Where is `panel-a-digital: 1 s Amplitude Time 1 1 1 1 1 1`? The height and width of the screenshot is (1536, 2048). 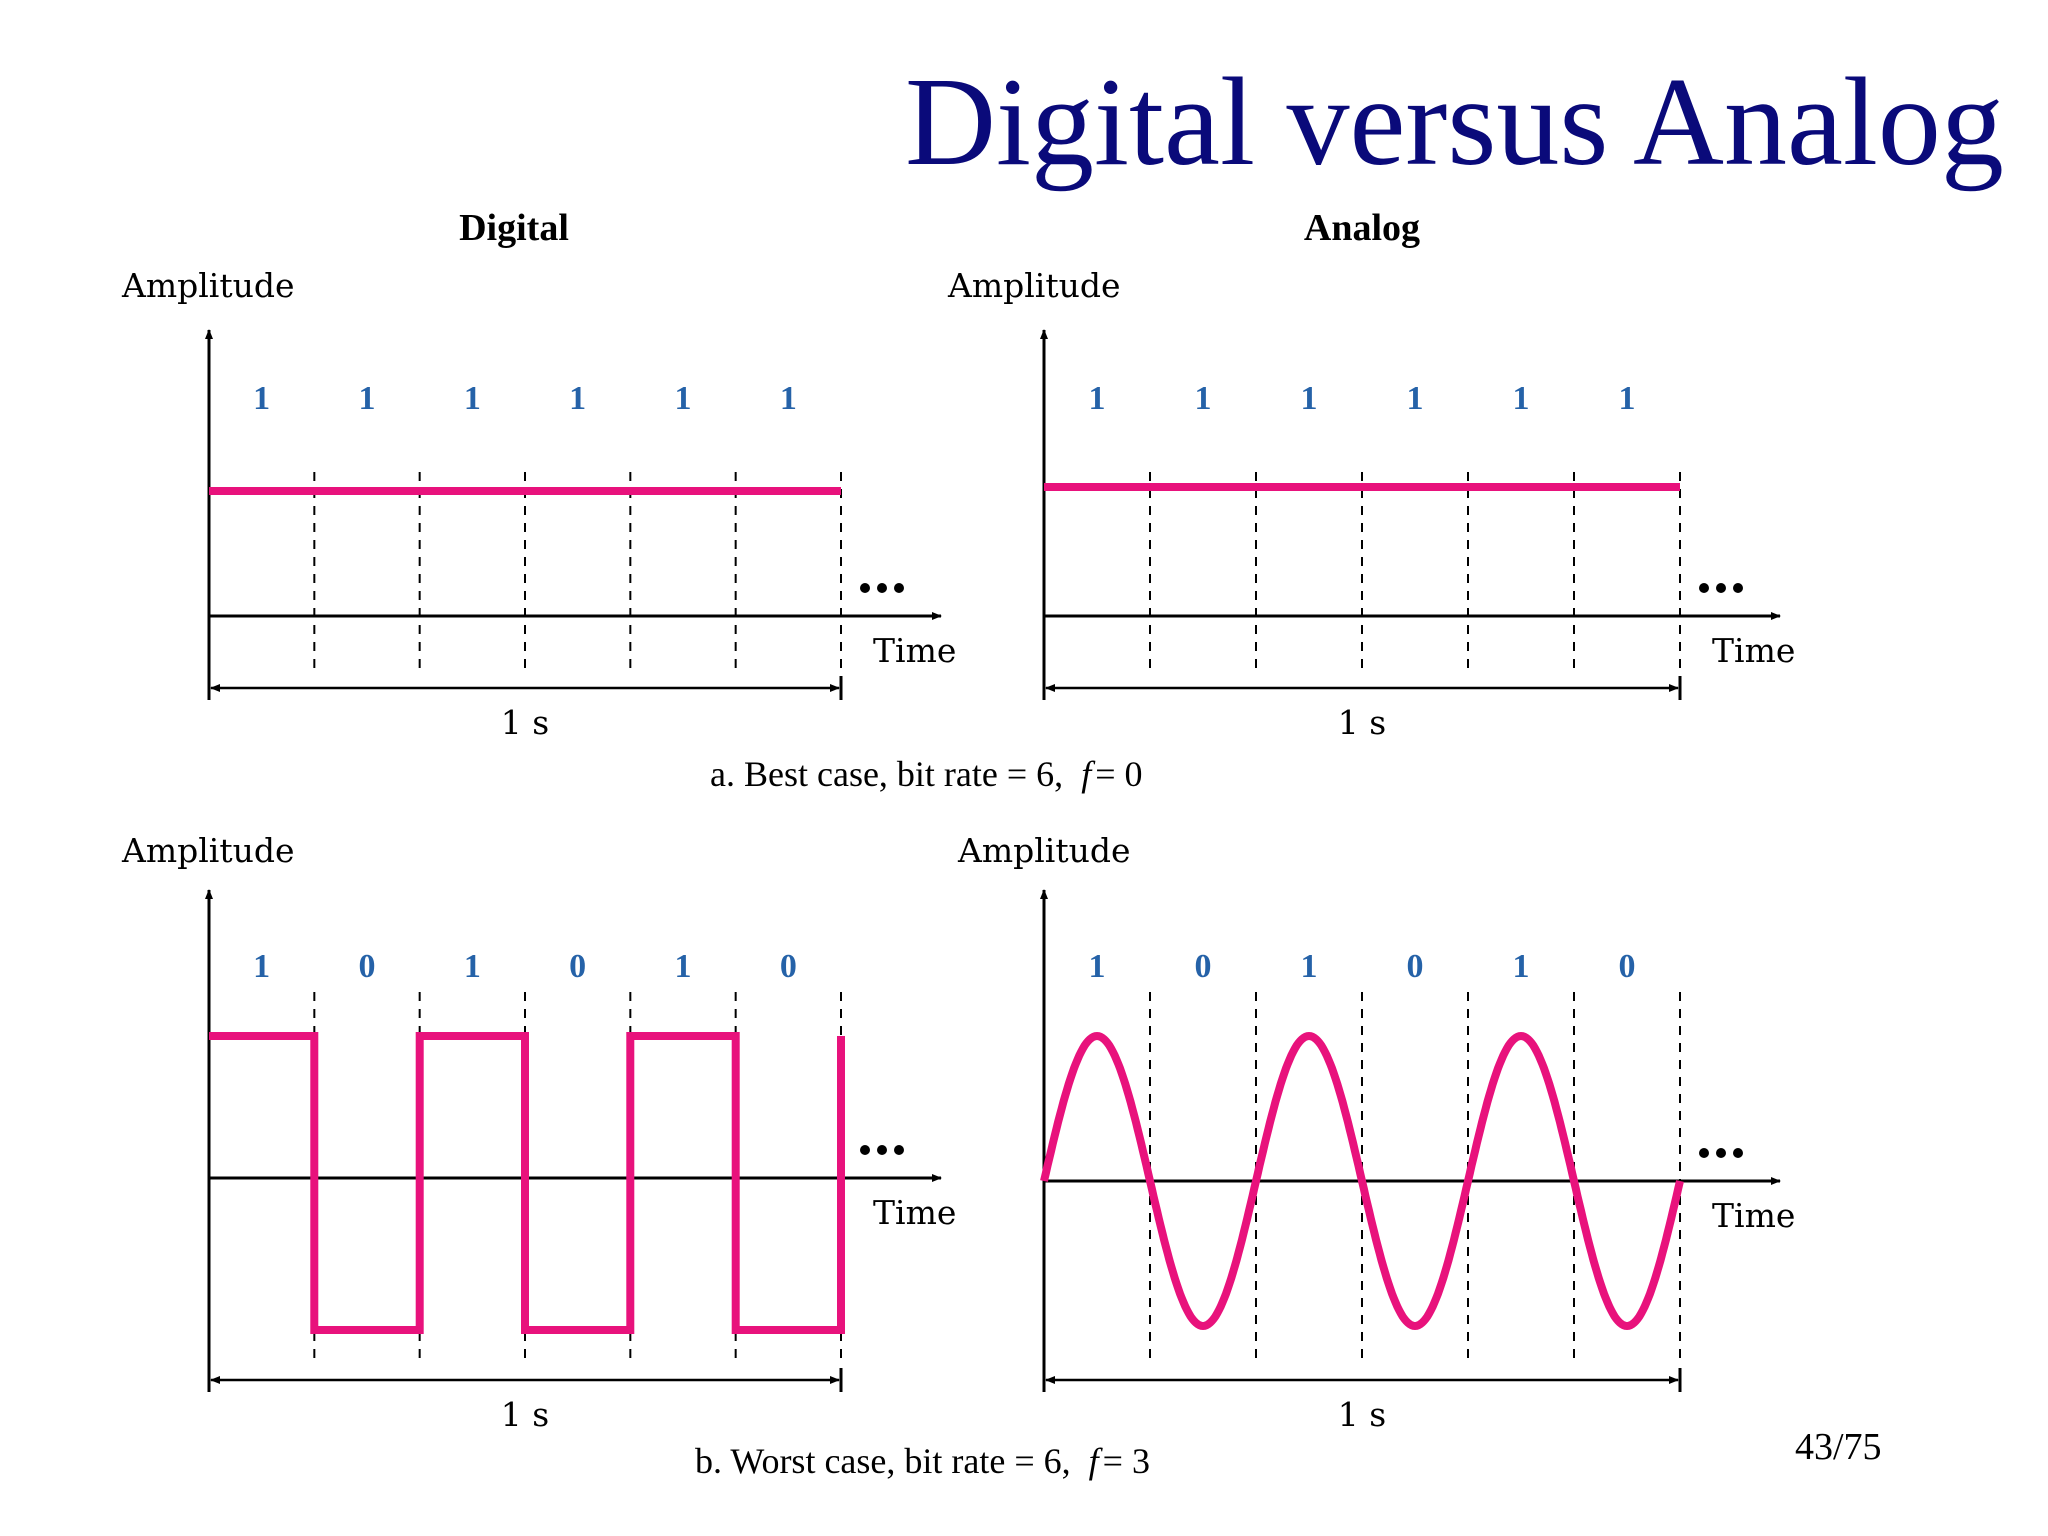
panel-a-digital: 1 s Amplitude Time 1 1 1 1 1 1 is located at coordinates (538, 504).